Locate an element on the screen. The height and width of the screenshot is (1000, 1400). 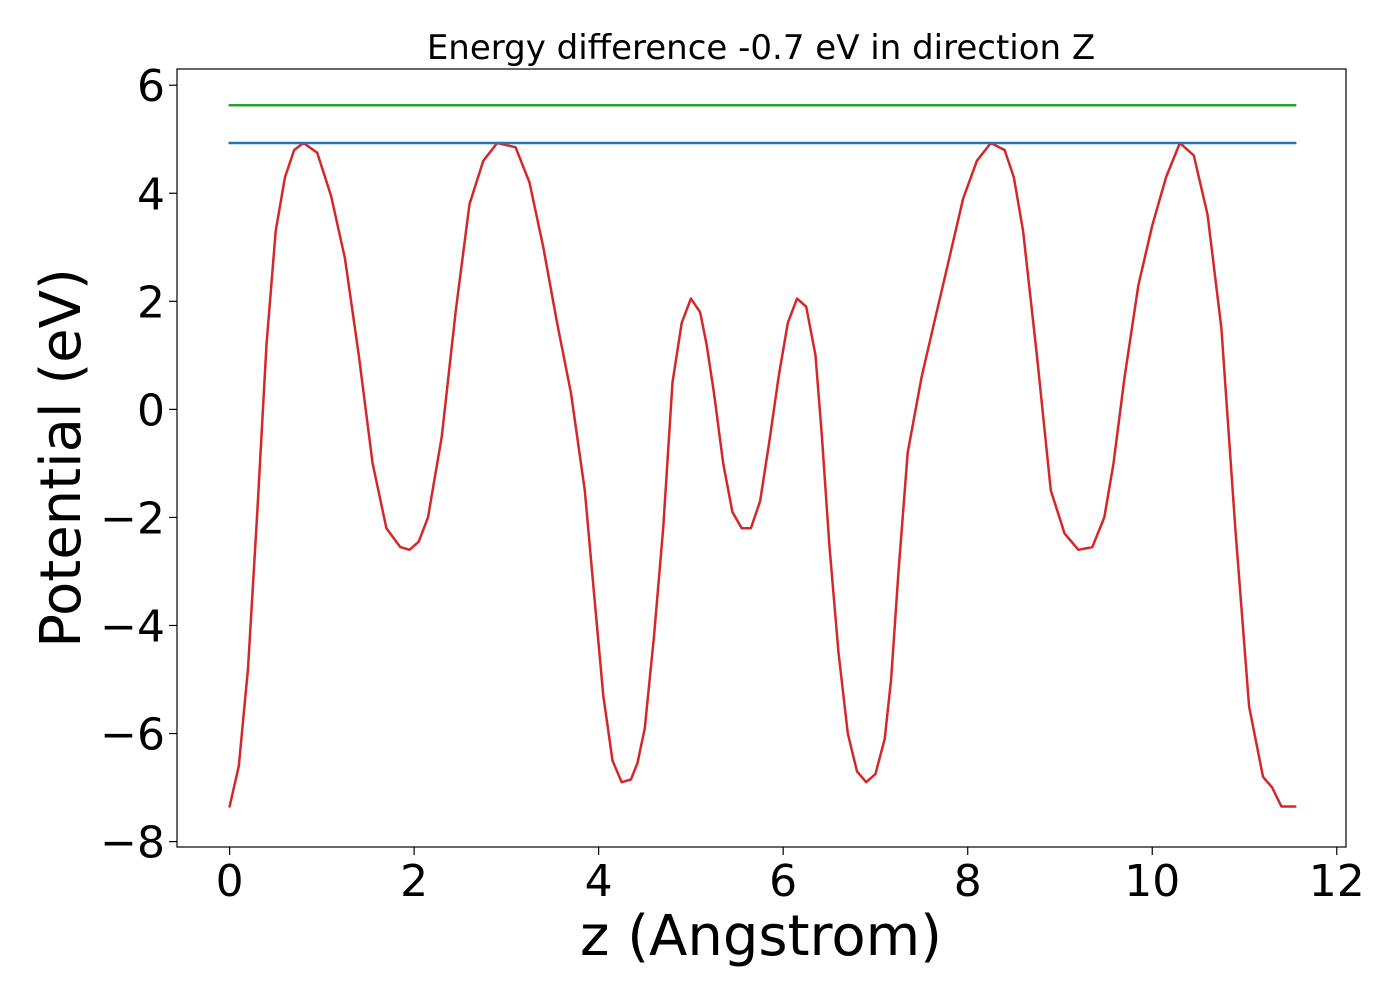
x-tick-label: 0 is located at coordinates (230, 881).